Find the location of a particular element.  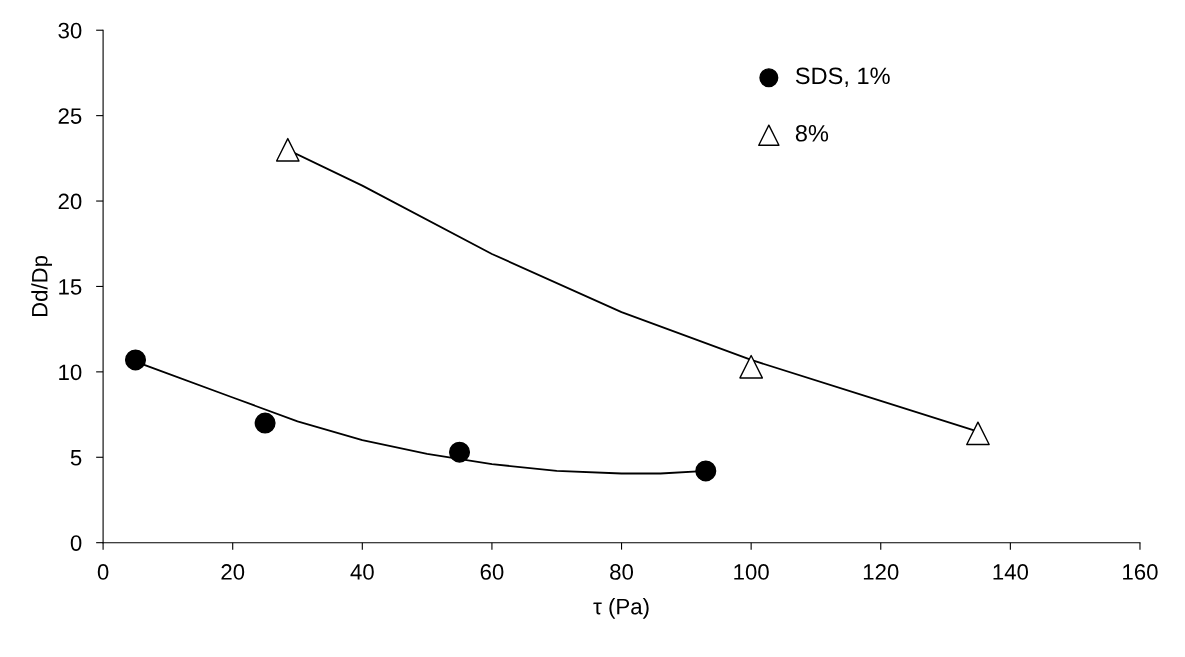

y-tick-label: 30 is located at coordinates (70, 30).